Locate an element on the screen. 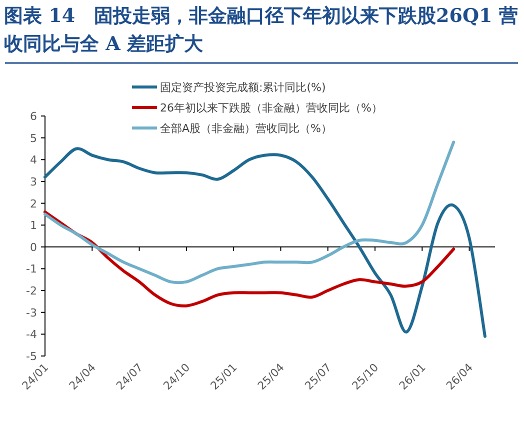 This screenshot has height=443, width=524. y-tick-label: -3 is located at coordinates (31, 313).